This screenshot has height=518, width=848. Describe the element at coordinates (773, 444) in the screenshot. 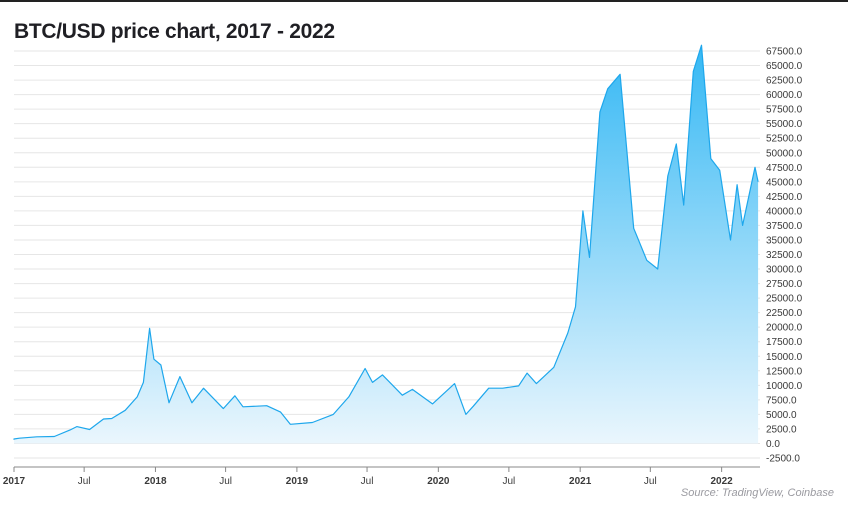

I see `y-tick-label: 0.0` at that location.